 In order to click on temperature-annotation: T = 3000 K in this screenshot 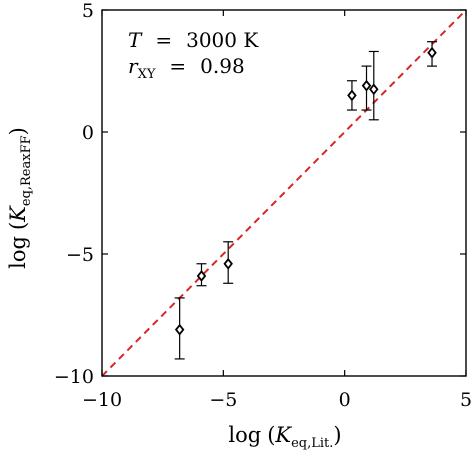, I will do `click(193, 40)`.